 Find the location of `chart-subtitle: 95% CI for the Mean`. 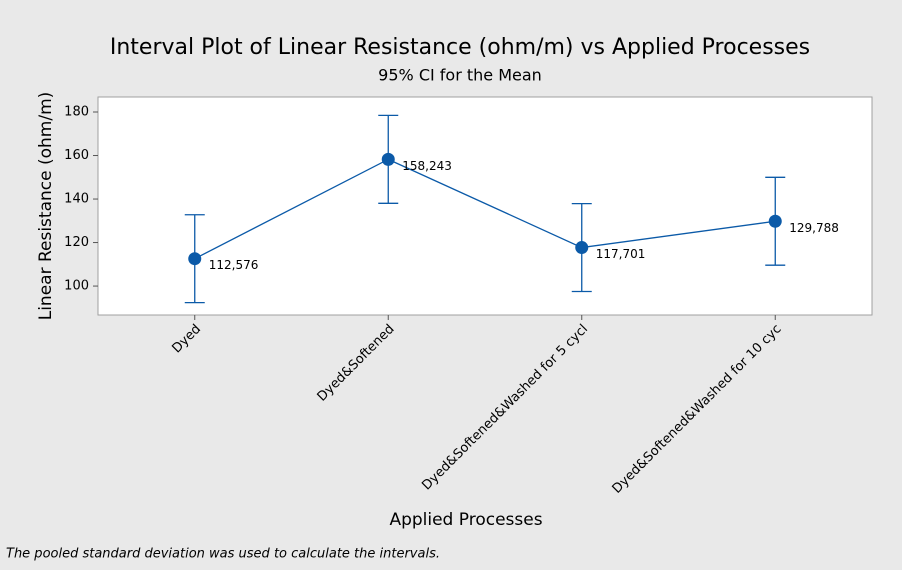

chart-subtitle: 95% CI for the Mean is located at coordinates (460, 75).